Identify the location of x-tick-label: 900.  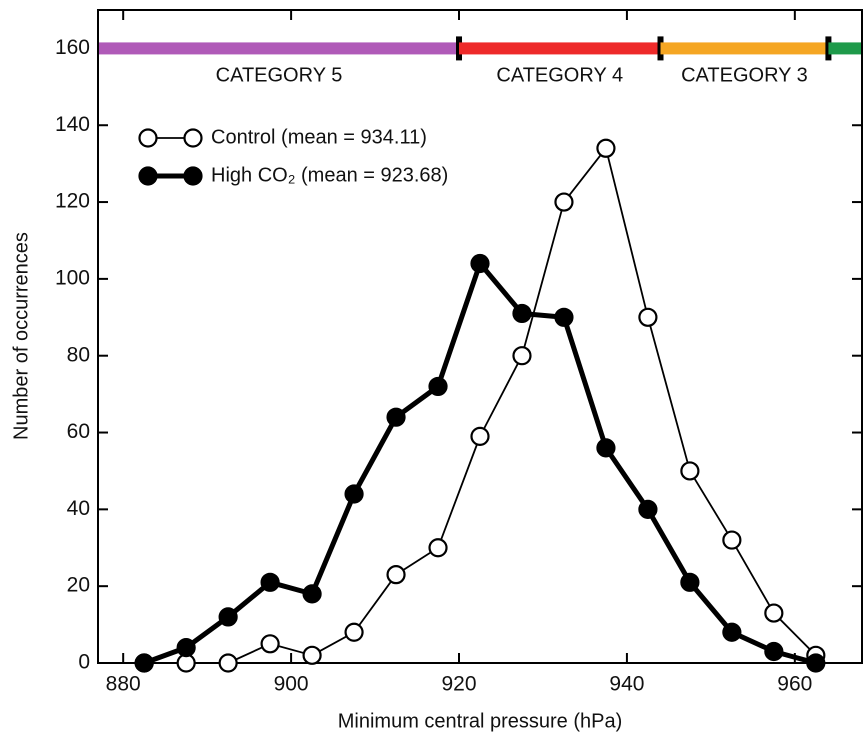
(291, 684).